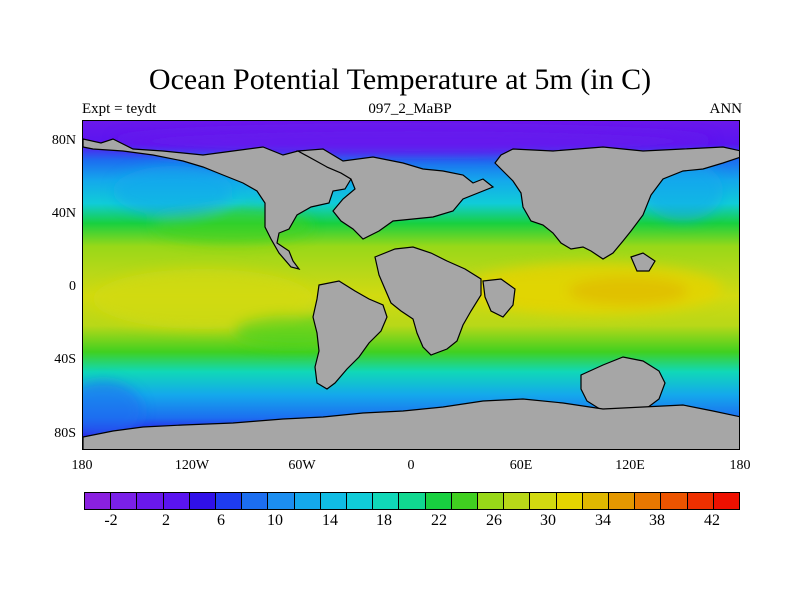  I want to click on colorbar-label: 38, so click(657, 520).